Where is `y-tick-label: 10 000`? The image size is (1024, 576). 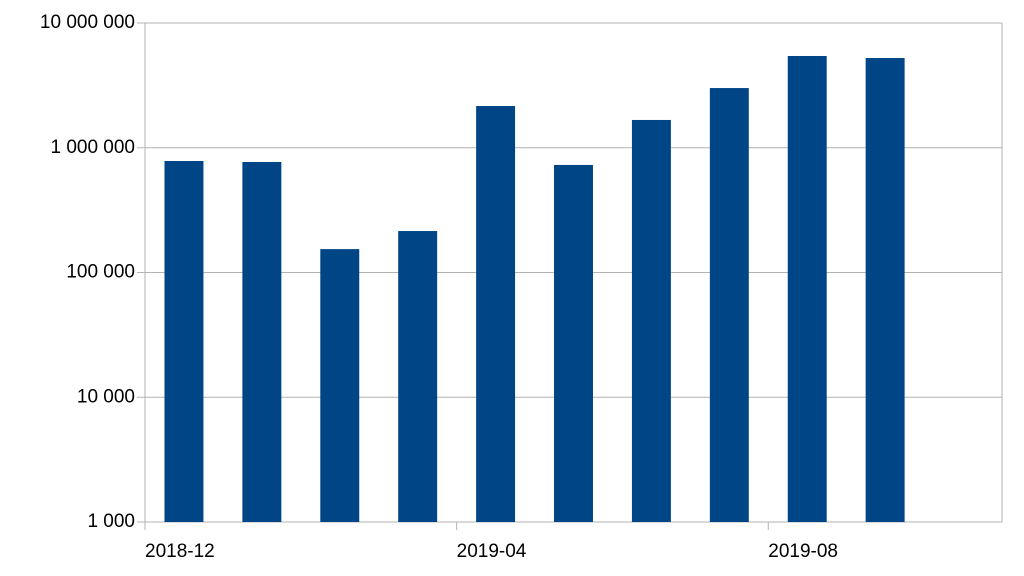 y-tick-label: 10 000 is located at coordinates (106, 396).